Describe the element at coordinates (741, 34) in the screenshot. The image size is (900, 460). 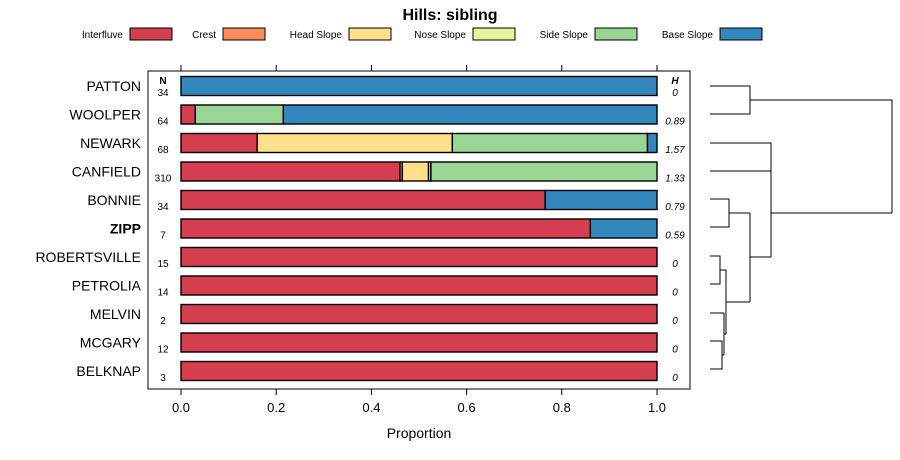
I see `legend-swatch-base-slope` at that location.